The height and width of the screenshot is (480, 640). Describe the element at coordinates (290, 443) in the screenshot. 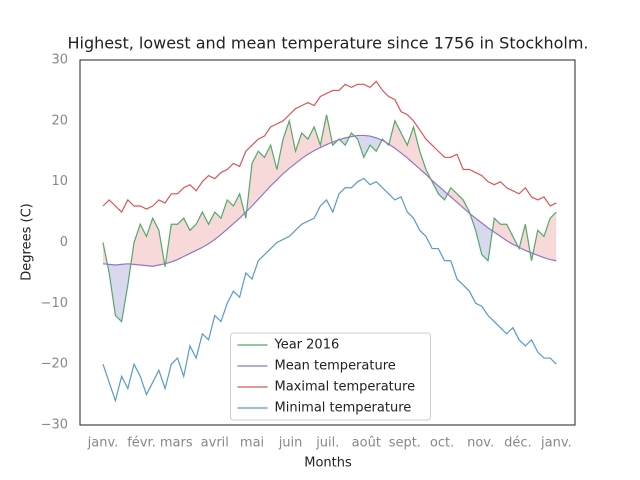

I see `x-tick-label: juin` at that location.